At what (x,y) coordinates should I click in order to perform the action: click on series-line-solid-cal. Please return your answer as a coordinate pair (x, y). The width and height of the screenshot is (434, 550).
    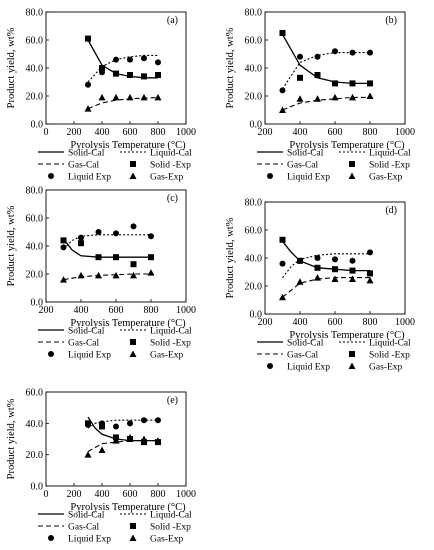
    Looking at the image, I should click on (325, 59).